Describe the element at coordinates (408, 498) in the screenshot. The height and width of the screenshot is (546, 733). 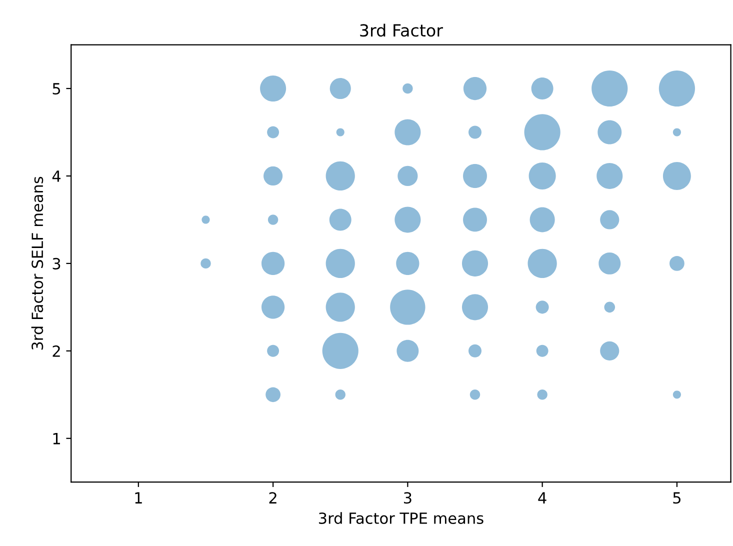
I see `x-tick-label: 3` at that location.